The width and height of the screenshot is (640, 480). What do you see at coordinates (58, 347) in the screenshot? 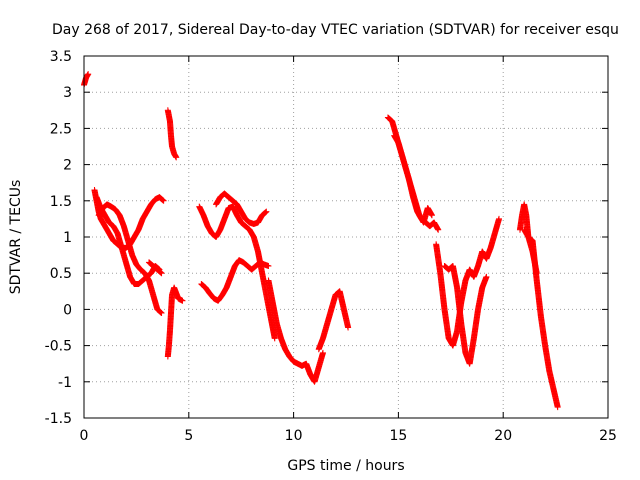
I see `y-tick-label: -0.5` at bounding box center [58, 347].